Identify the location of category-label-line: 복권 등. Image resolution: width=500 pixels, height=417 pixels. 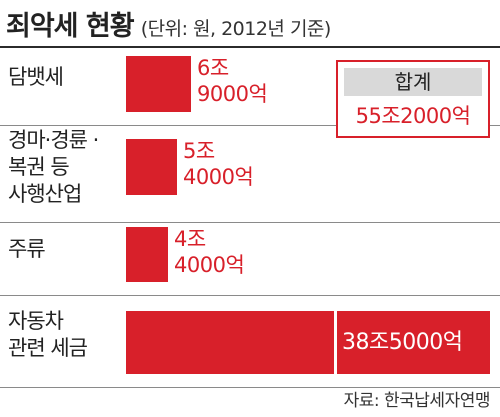
(39, 167).